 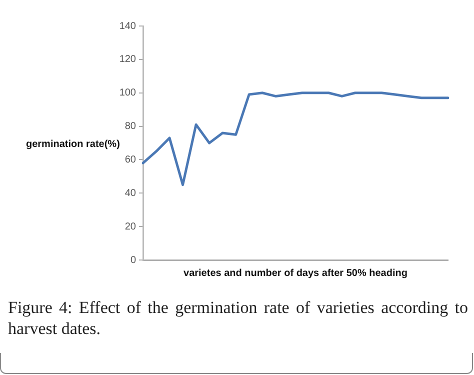 I want to click on y-tick-label: 60, so click(x=130, y=160).